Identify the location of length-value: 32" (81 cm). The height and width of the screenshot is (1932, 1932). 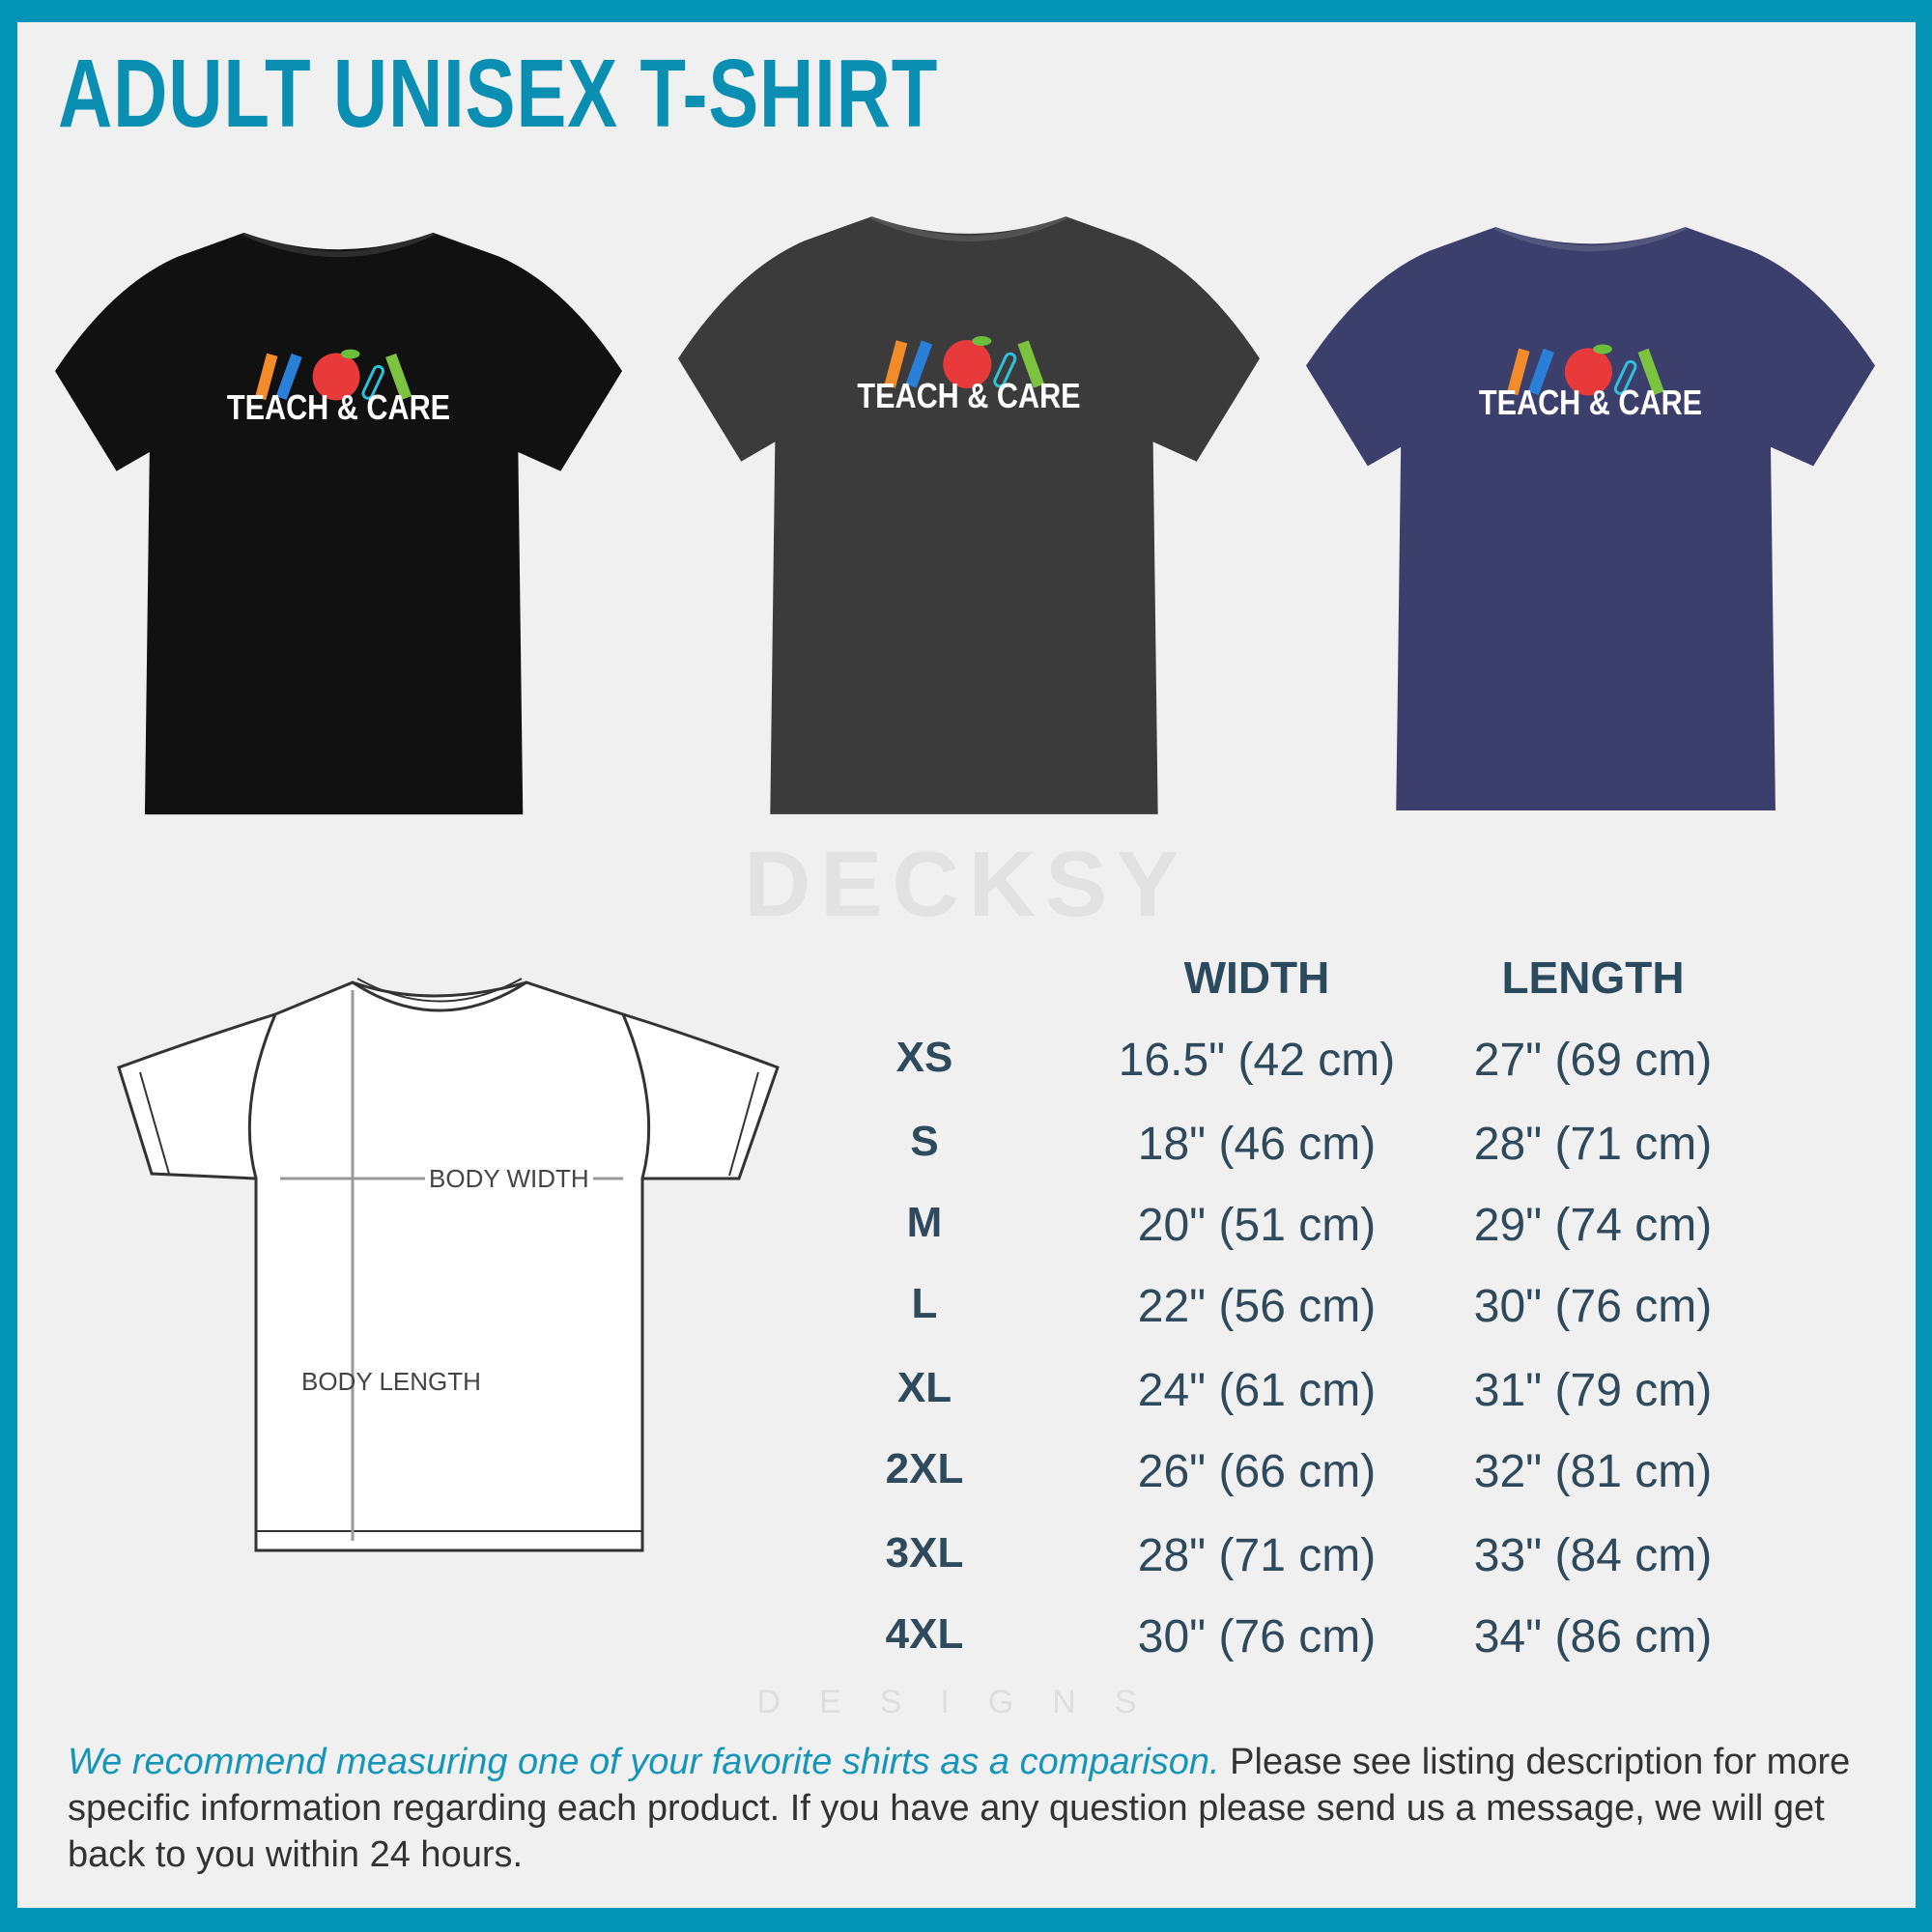
(1593, 1471).